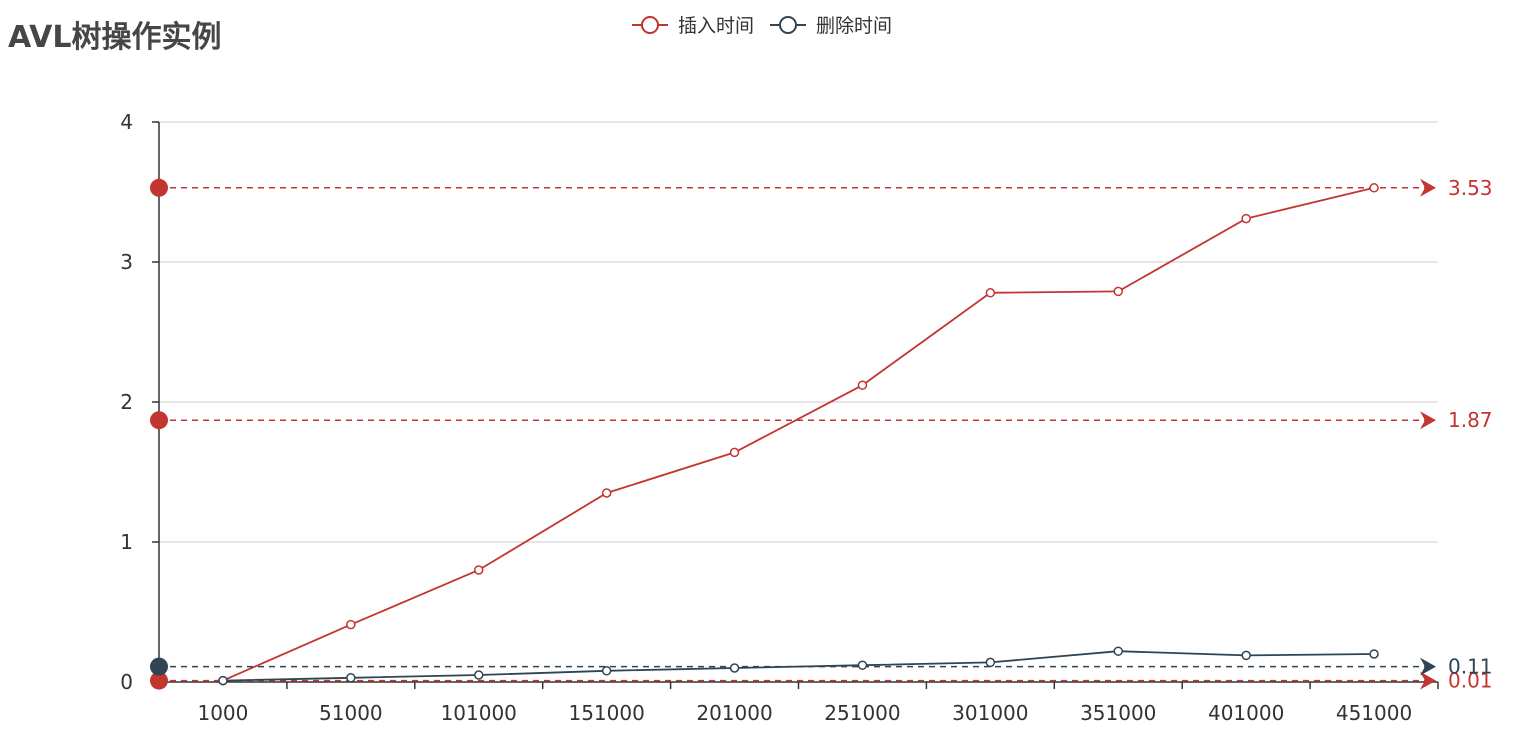  I want to click on legend-item: 插入时间, so click(693, 26).